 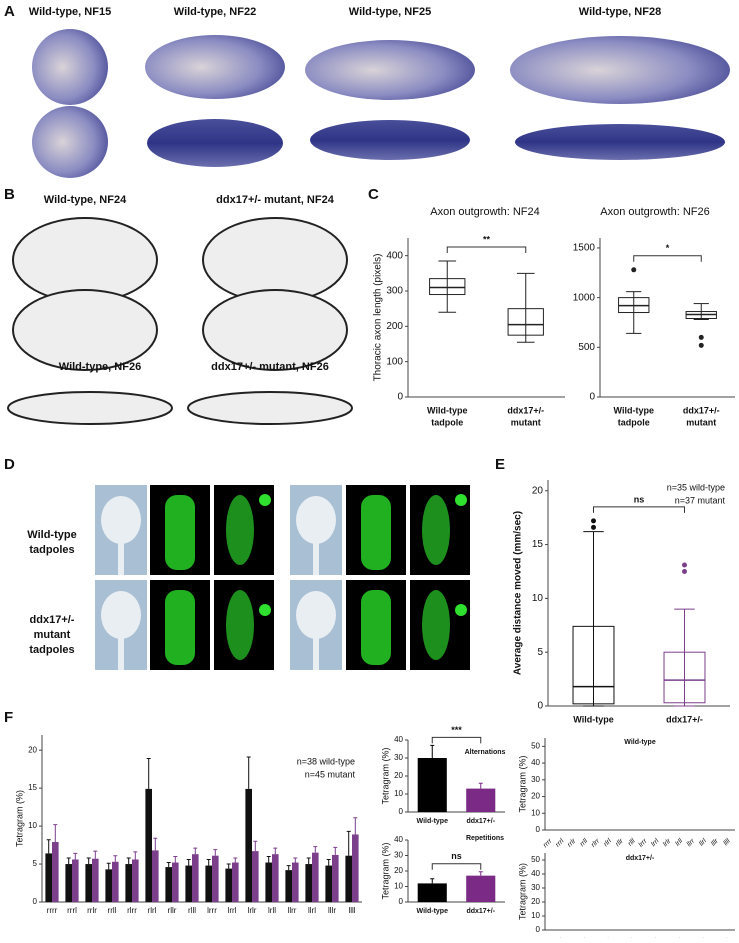 I want to click on panel-label: E, so click(x=500, y=464).